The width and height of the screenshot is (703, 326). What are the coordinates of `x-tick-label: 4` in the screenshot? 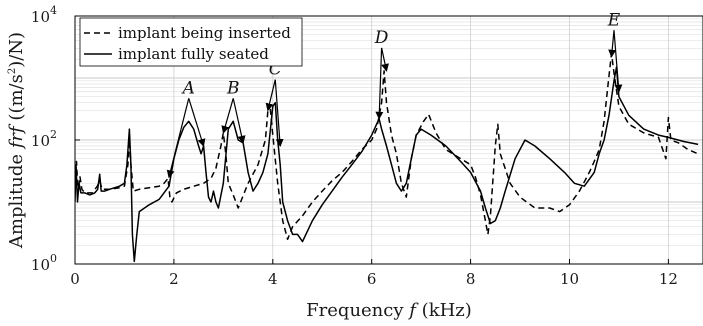 It's located at (273, 279).